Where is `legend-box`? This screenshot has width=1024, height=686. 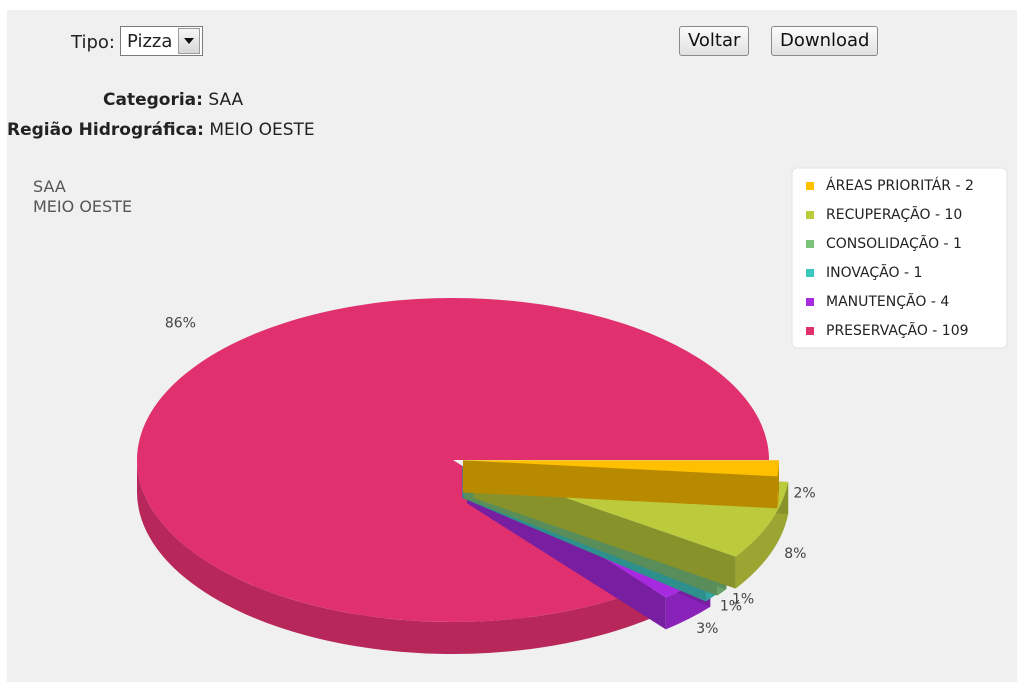 legend-box is located at coordinates (899, 258).